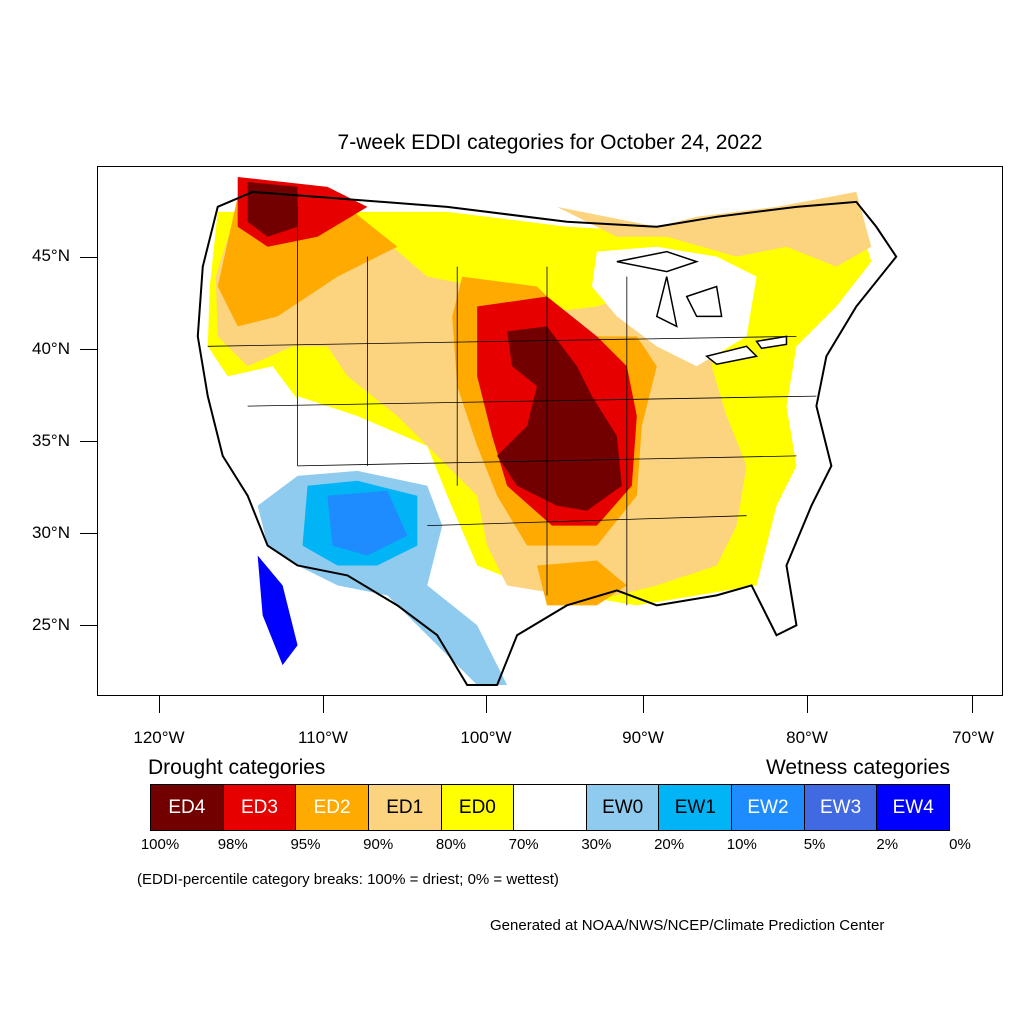 This screenshot has width=1024, height=1024. Describe the element at coordinates (478, 807) in the screenshot. I see `legend-swatch-ed0: ED0` at that location.